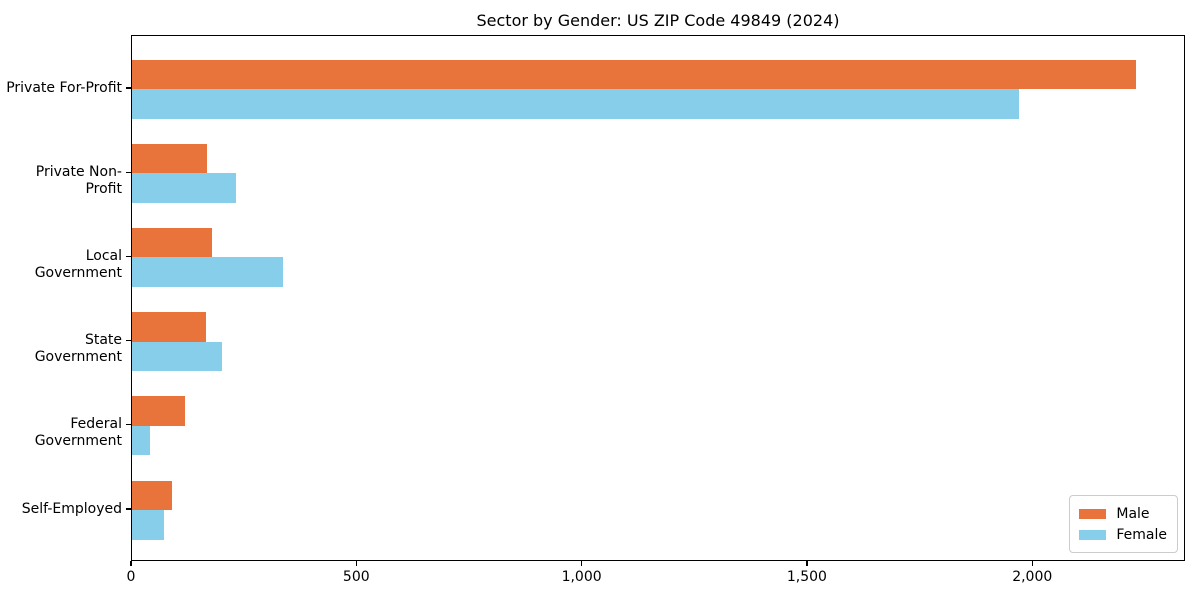  What do you see at coordinates (184, 188) in the screenshot?
I see `bar-female-private-non-profit` at bounding box center [184, 188].